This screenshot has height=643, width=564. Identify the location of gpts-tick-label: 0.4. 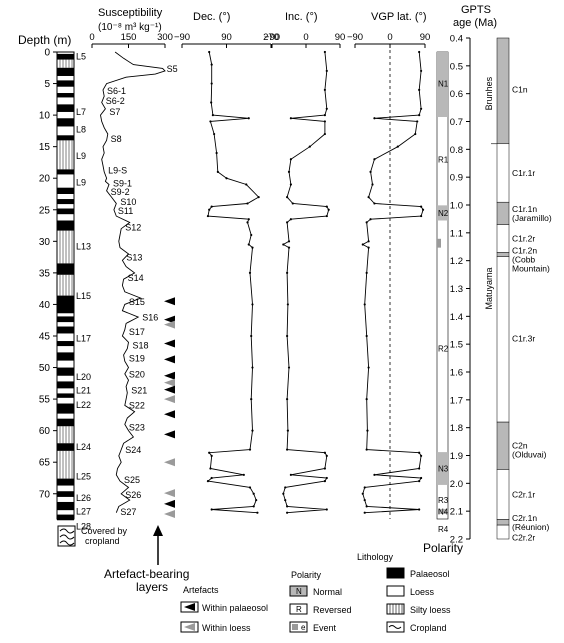
(456, 39).